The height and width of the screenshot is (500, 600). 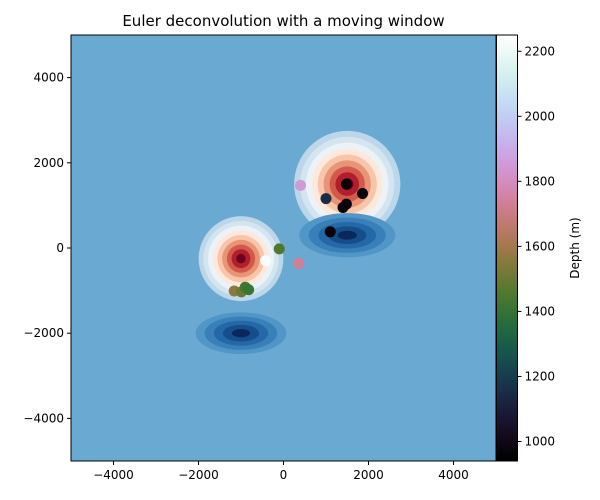 I want to click on chart-title: Euler deconvolution with a moving window, so click(x=283, y=21).